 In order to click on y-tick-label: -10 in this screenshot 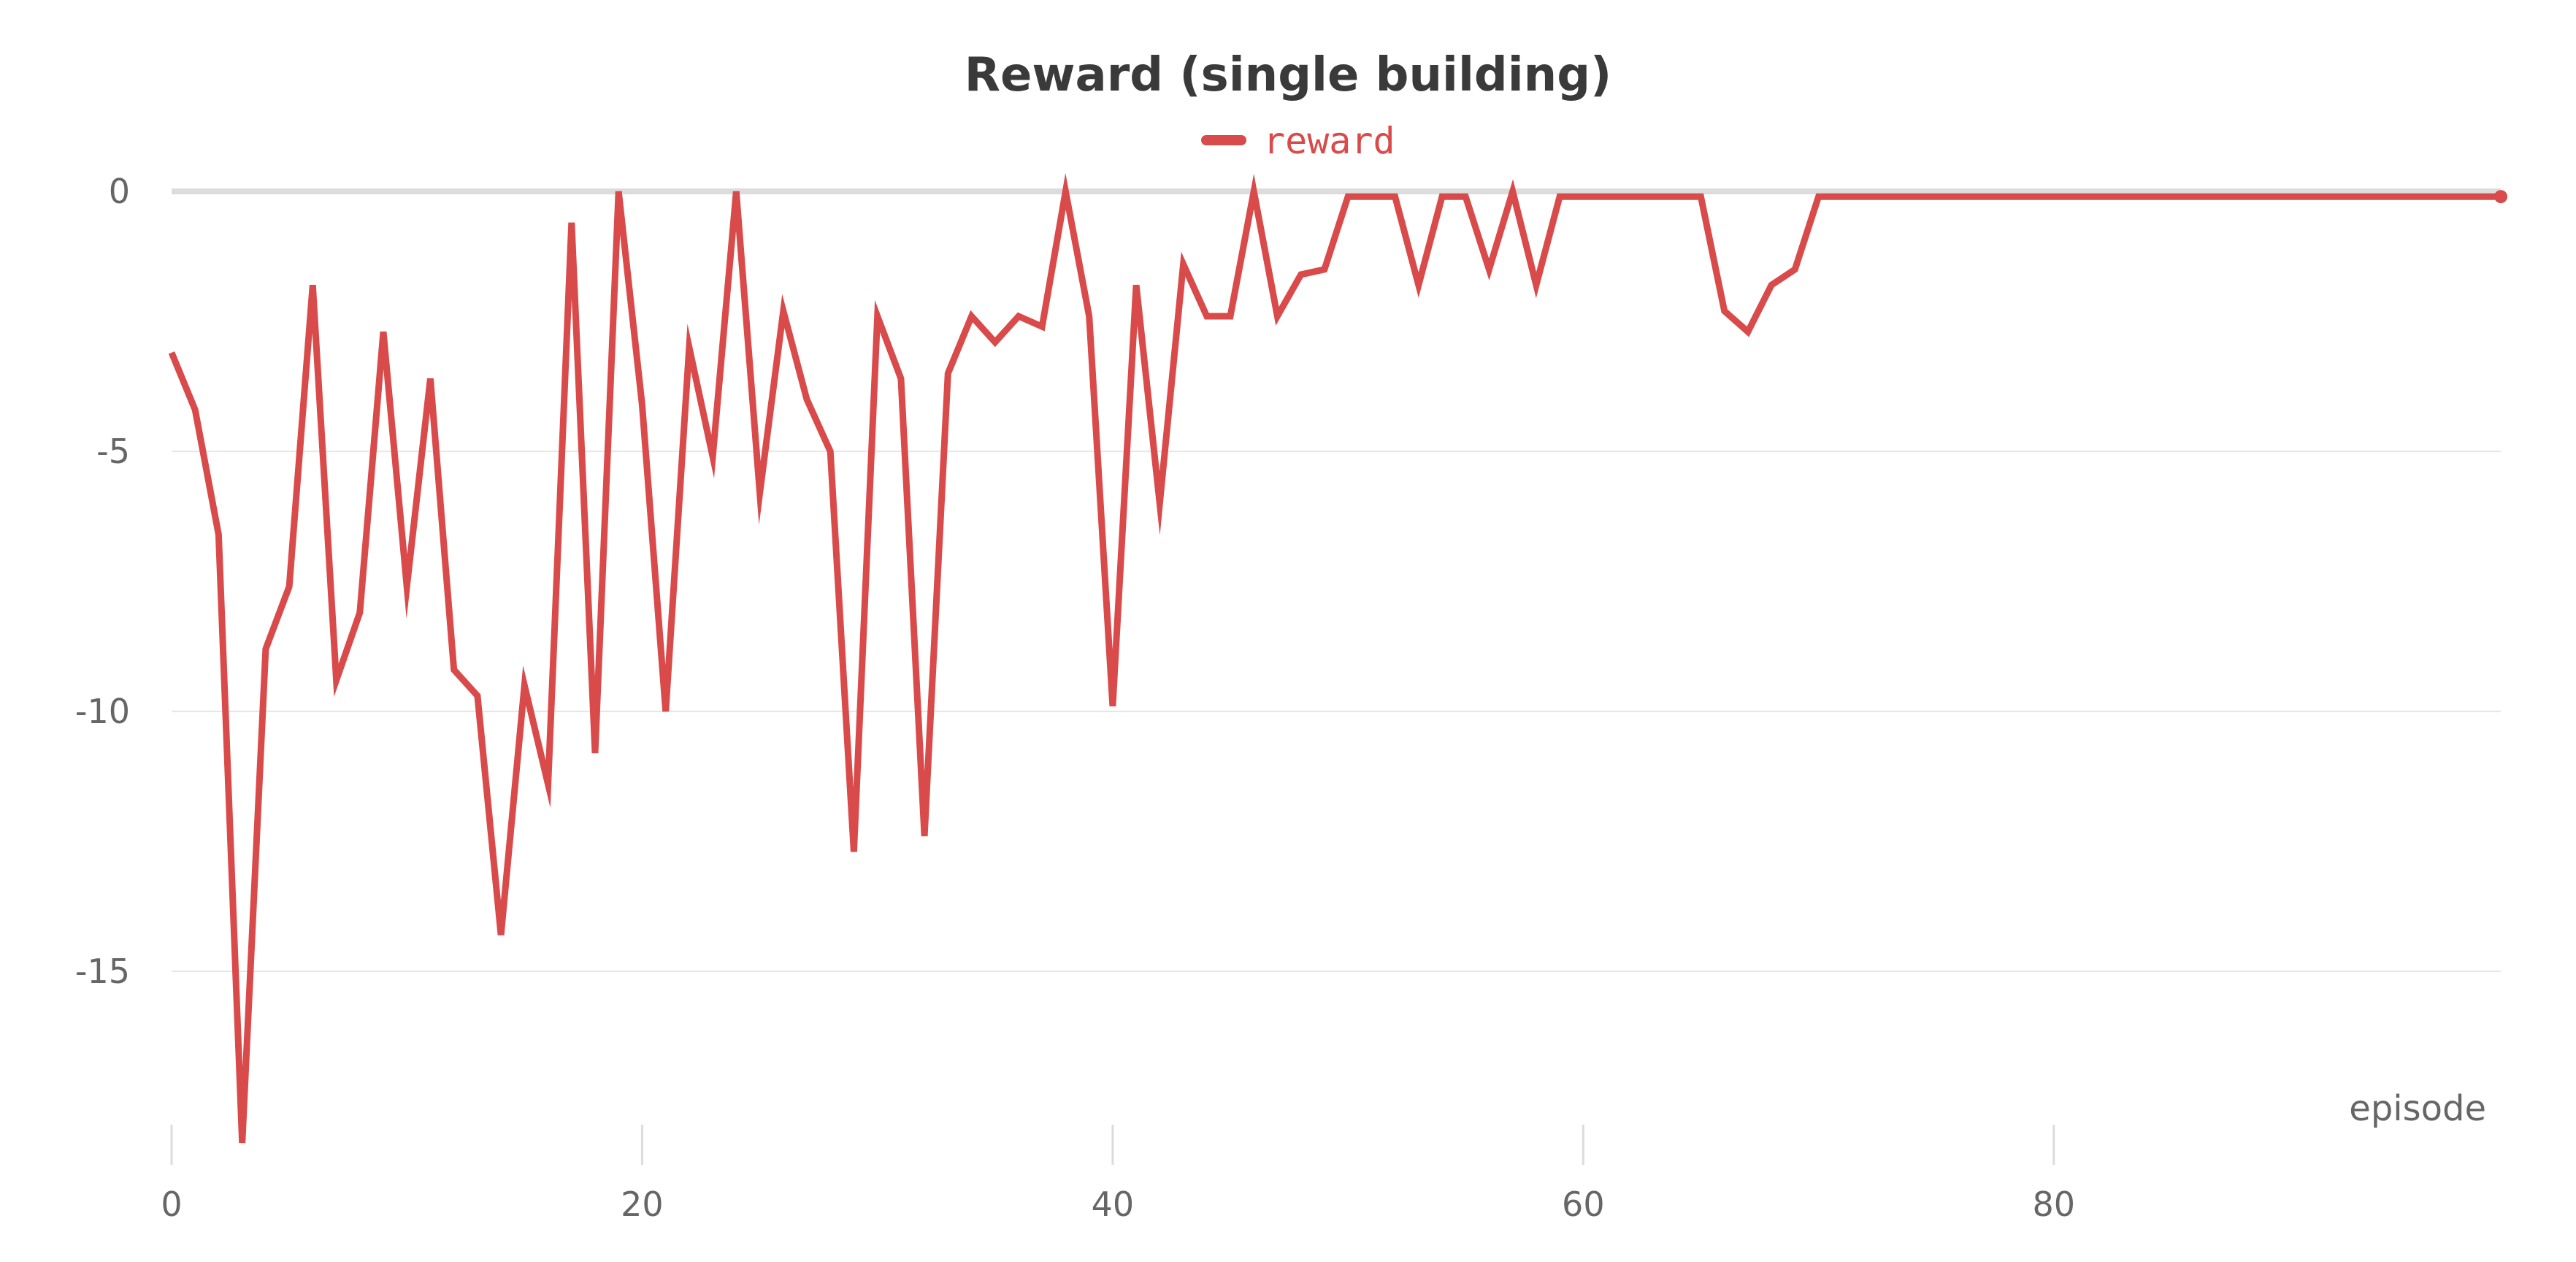, I will do `click(103, 711)`.